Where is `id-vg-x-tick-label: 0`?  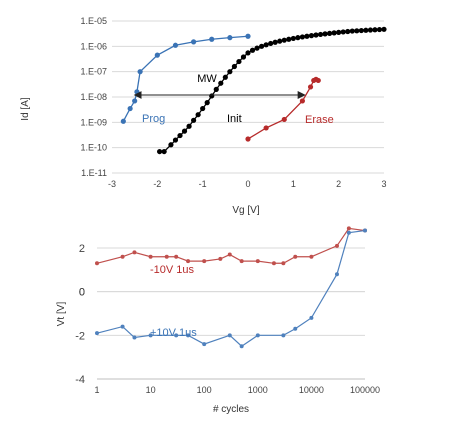 id-vg-x-tick-label: 0 is located at coordinates (247, 184).